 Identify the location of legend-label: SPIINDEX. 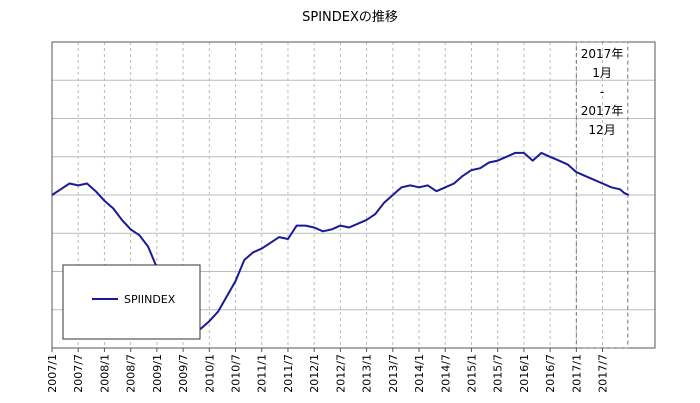
(150, 299).